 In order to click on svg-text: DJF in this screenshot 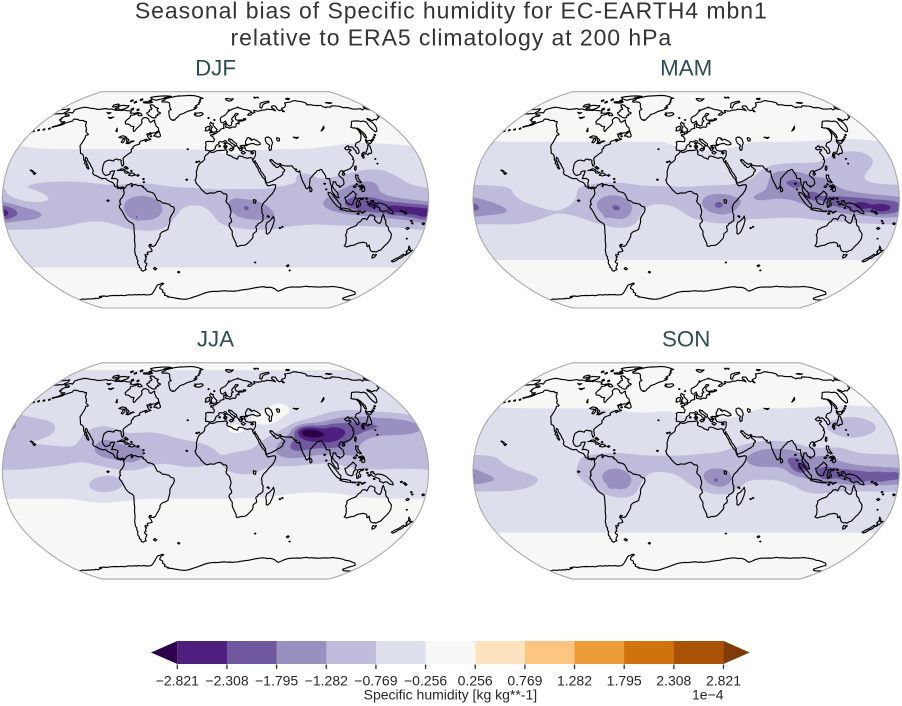, I will do `click(215, 68)`.